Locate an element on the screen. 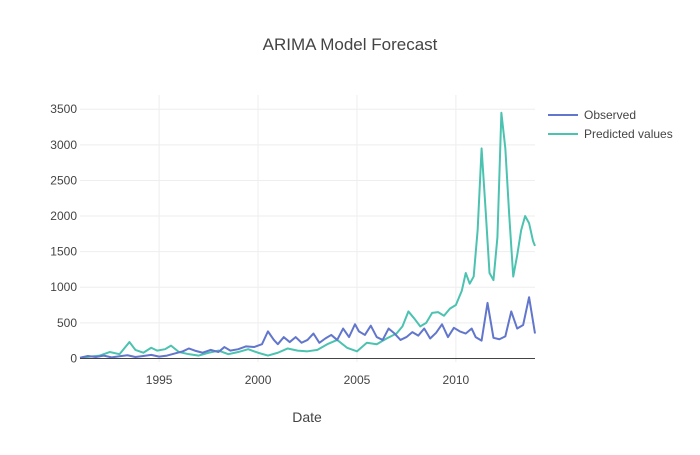 The width and height of the screenshot is (700, 455). chart-title: ARIMA Model Forecast is located at coordinates (350, 44).